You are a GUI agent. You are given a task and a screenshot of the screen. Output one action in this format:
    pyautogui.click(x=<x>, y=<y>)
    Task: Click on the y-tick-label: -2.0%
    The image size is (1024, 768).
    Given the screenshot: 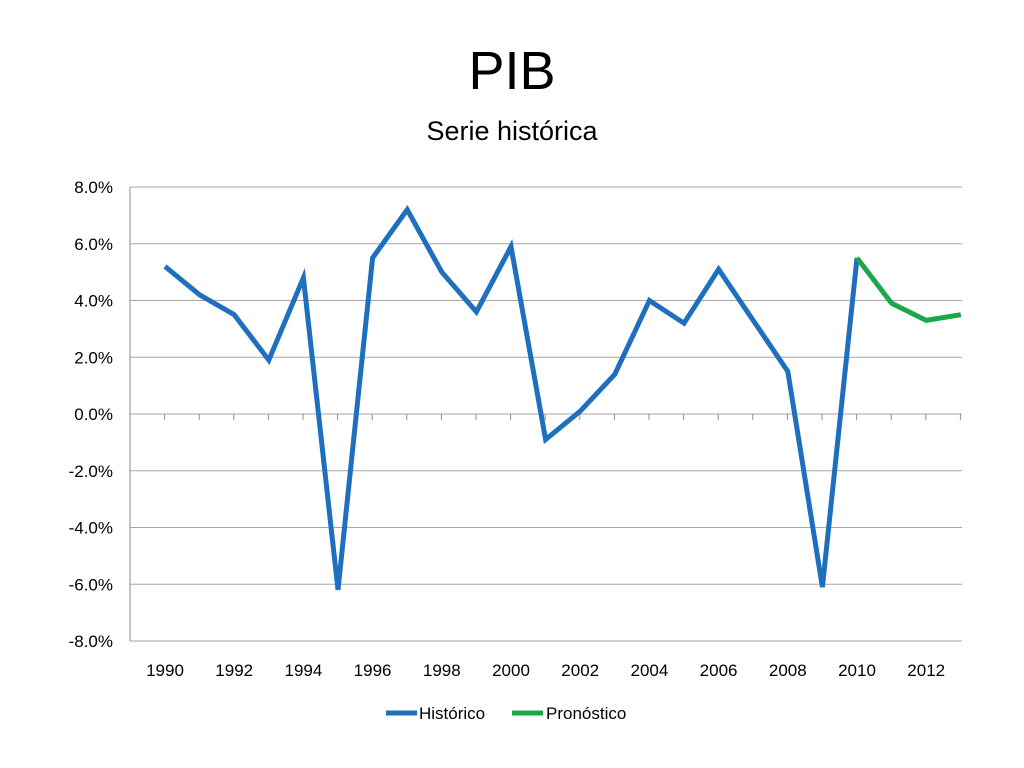 What is the action you would take?
    pyautogui.click(x=91, y=471)
    